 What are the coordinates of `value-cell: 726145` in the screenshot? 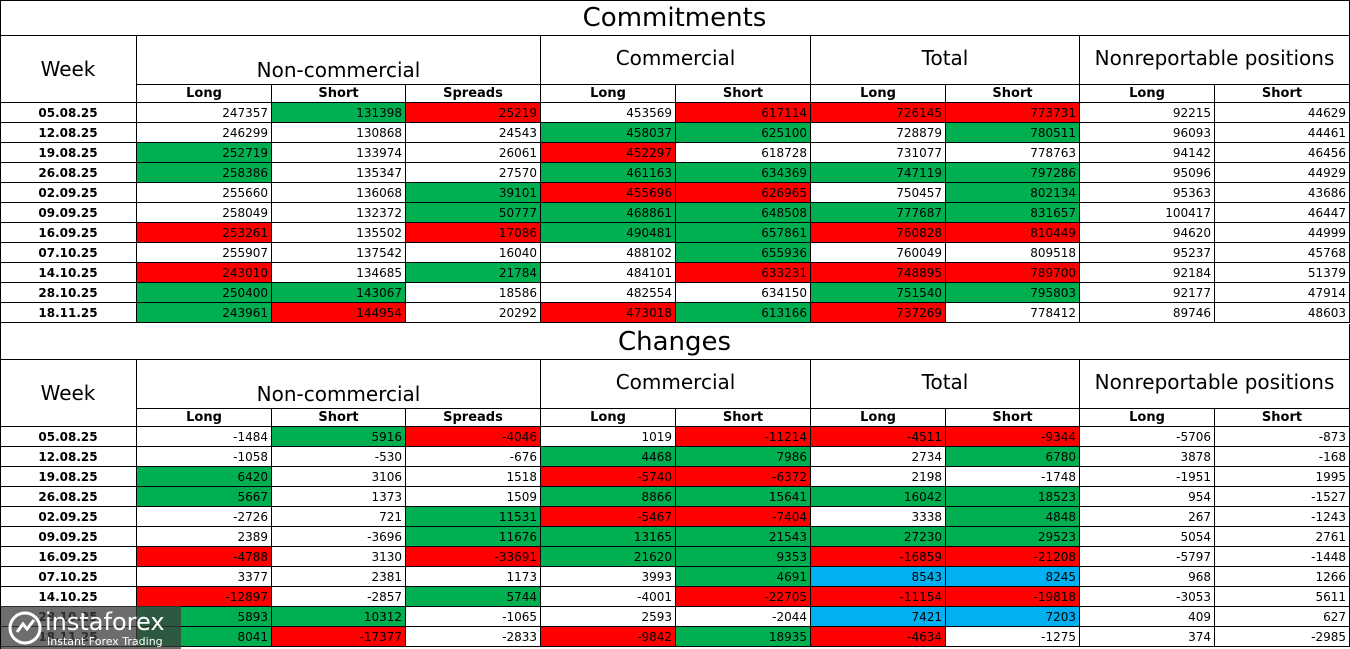 It's located at (878, 113).